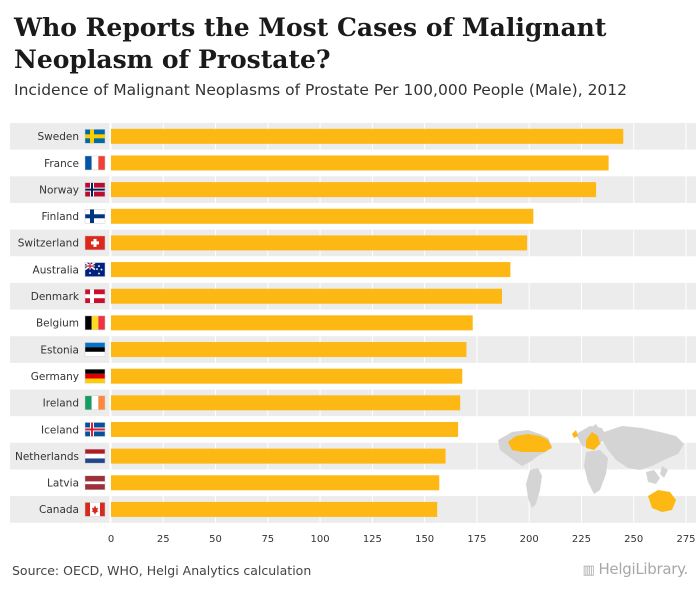 Image resolution: width=700 pixels, height=596 pixels. What do you see at coordinates (95, 403) in the screenshot?
I see `flag-ireland-icon` at bounding box center [95, 403].